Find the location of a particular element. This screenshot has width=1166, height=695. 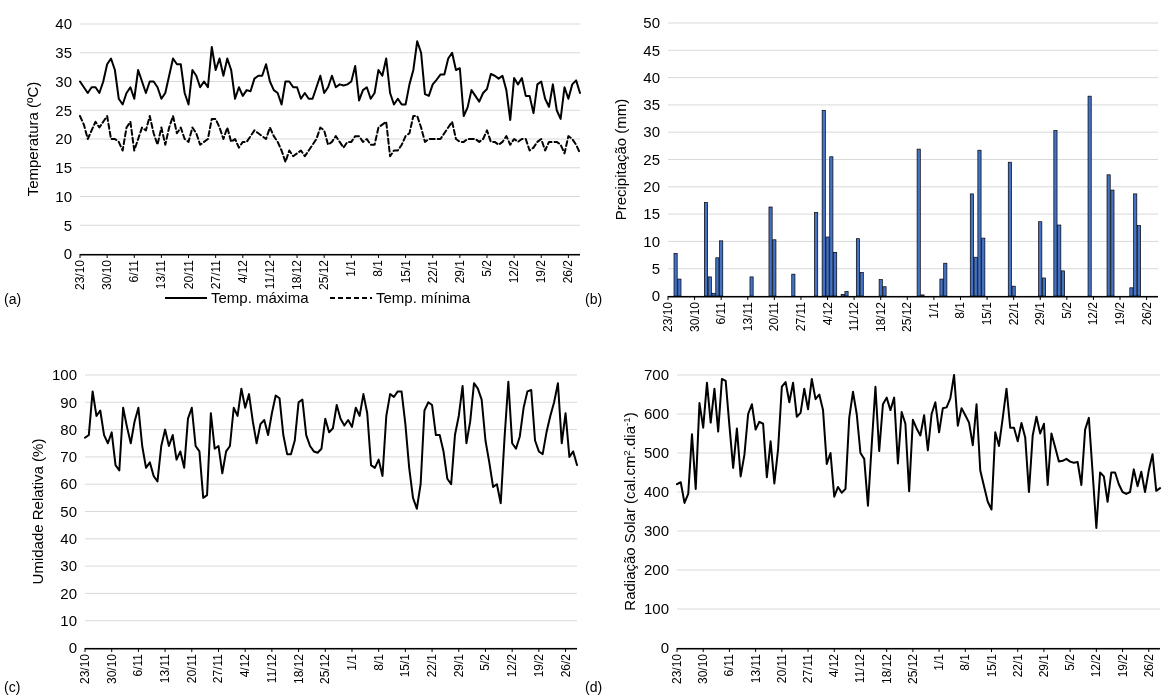

y-tick-label: 600 is located at coordinates (656, 414).